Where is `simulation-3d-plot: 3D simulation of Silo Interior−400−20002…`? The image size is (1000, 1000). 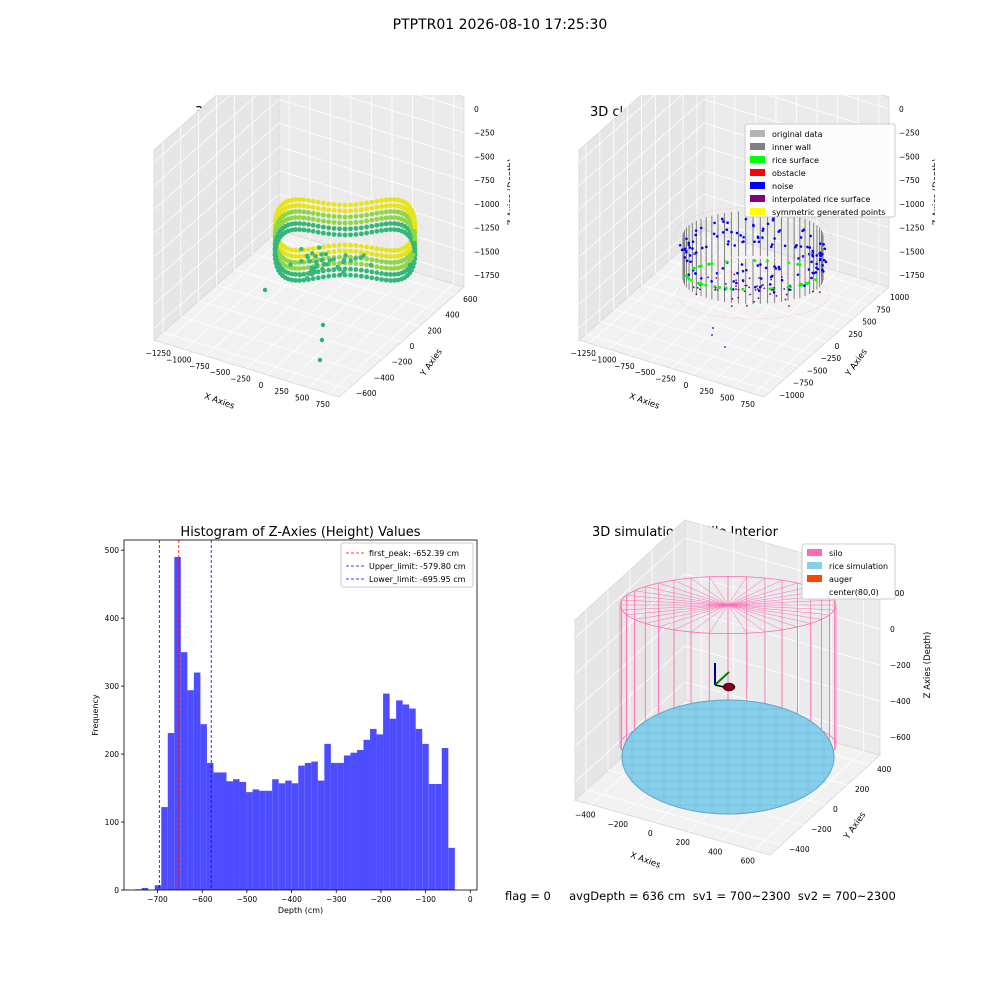 simulation-3d-plot: 3D simulation of Silo Interior−400−20002… is located at coordinates (753, 694).